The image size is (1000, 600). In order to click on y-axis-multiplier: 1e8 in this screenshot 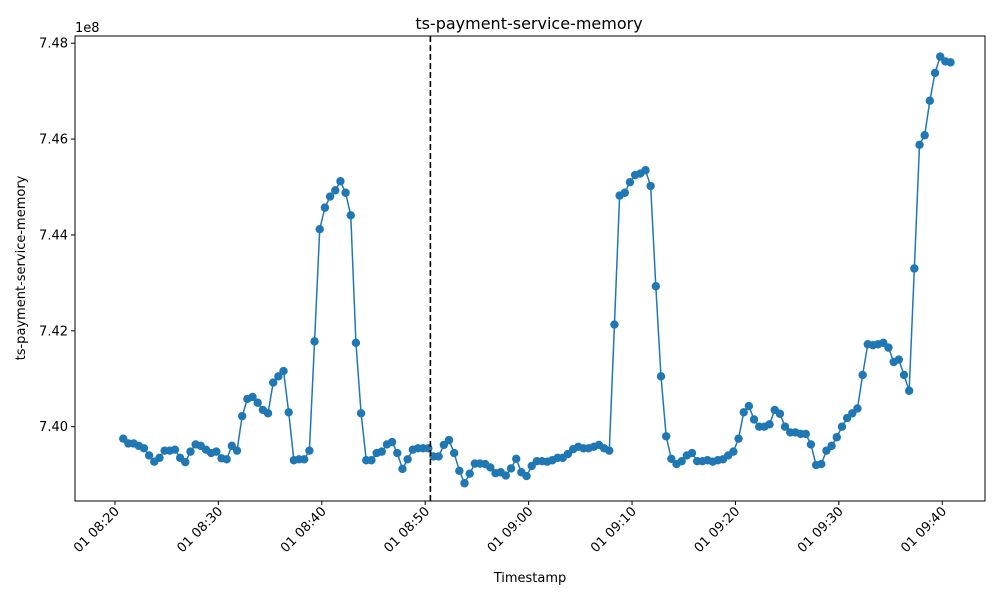, I will do `click(87, 28)`.